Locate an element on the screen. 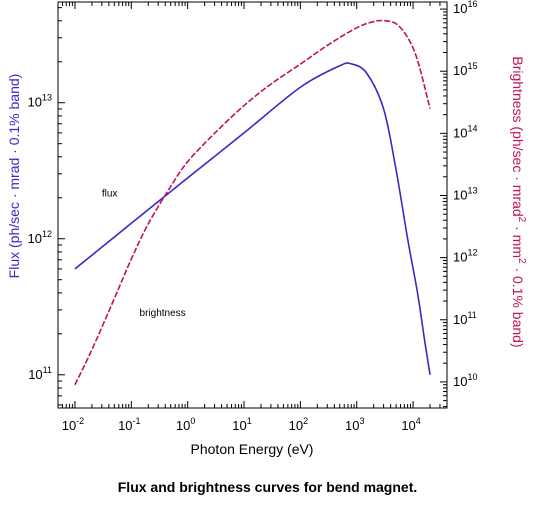  x-tick-label: 10⁰ is located at coordinates (185, 424).